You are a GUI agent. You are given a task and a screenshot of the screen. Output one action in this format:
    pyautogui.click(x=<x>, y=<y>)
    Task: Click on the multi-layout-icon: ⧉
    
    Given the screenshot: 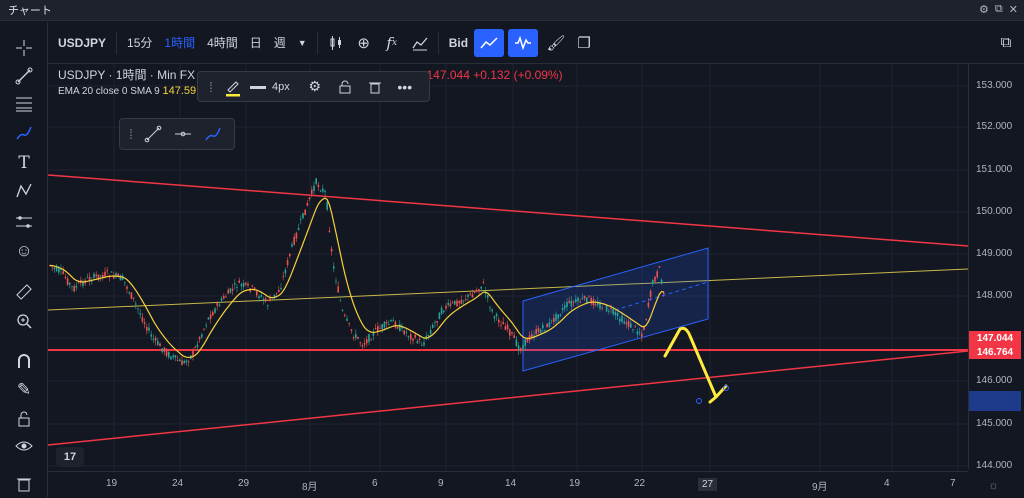 What is the action you would take?
    pyautogui.click(x=1006, y=42)
    